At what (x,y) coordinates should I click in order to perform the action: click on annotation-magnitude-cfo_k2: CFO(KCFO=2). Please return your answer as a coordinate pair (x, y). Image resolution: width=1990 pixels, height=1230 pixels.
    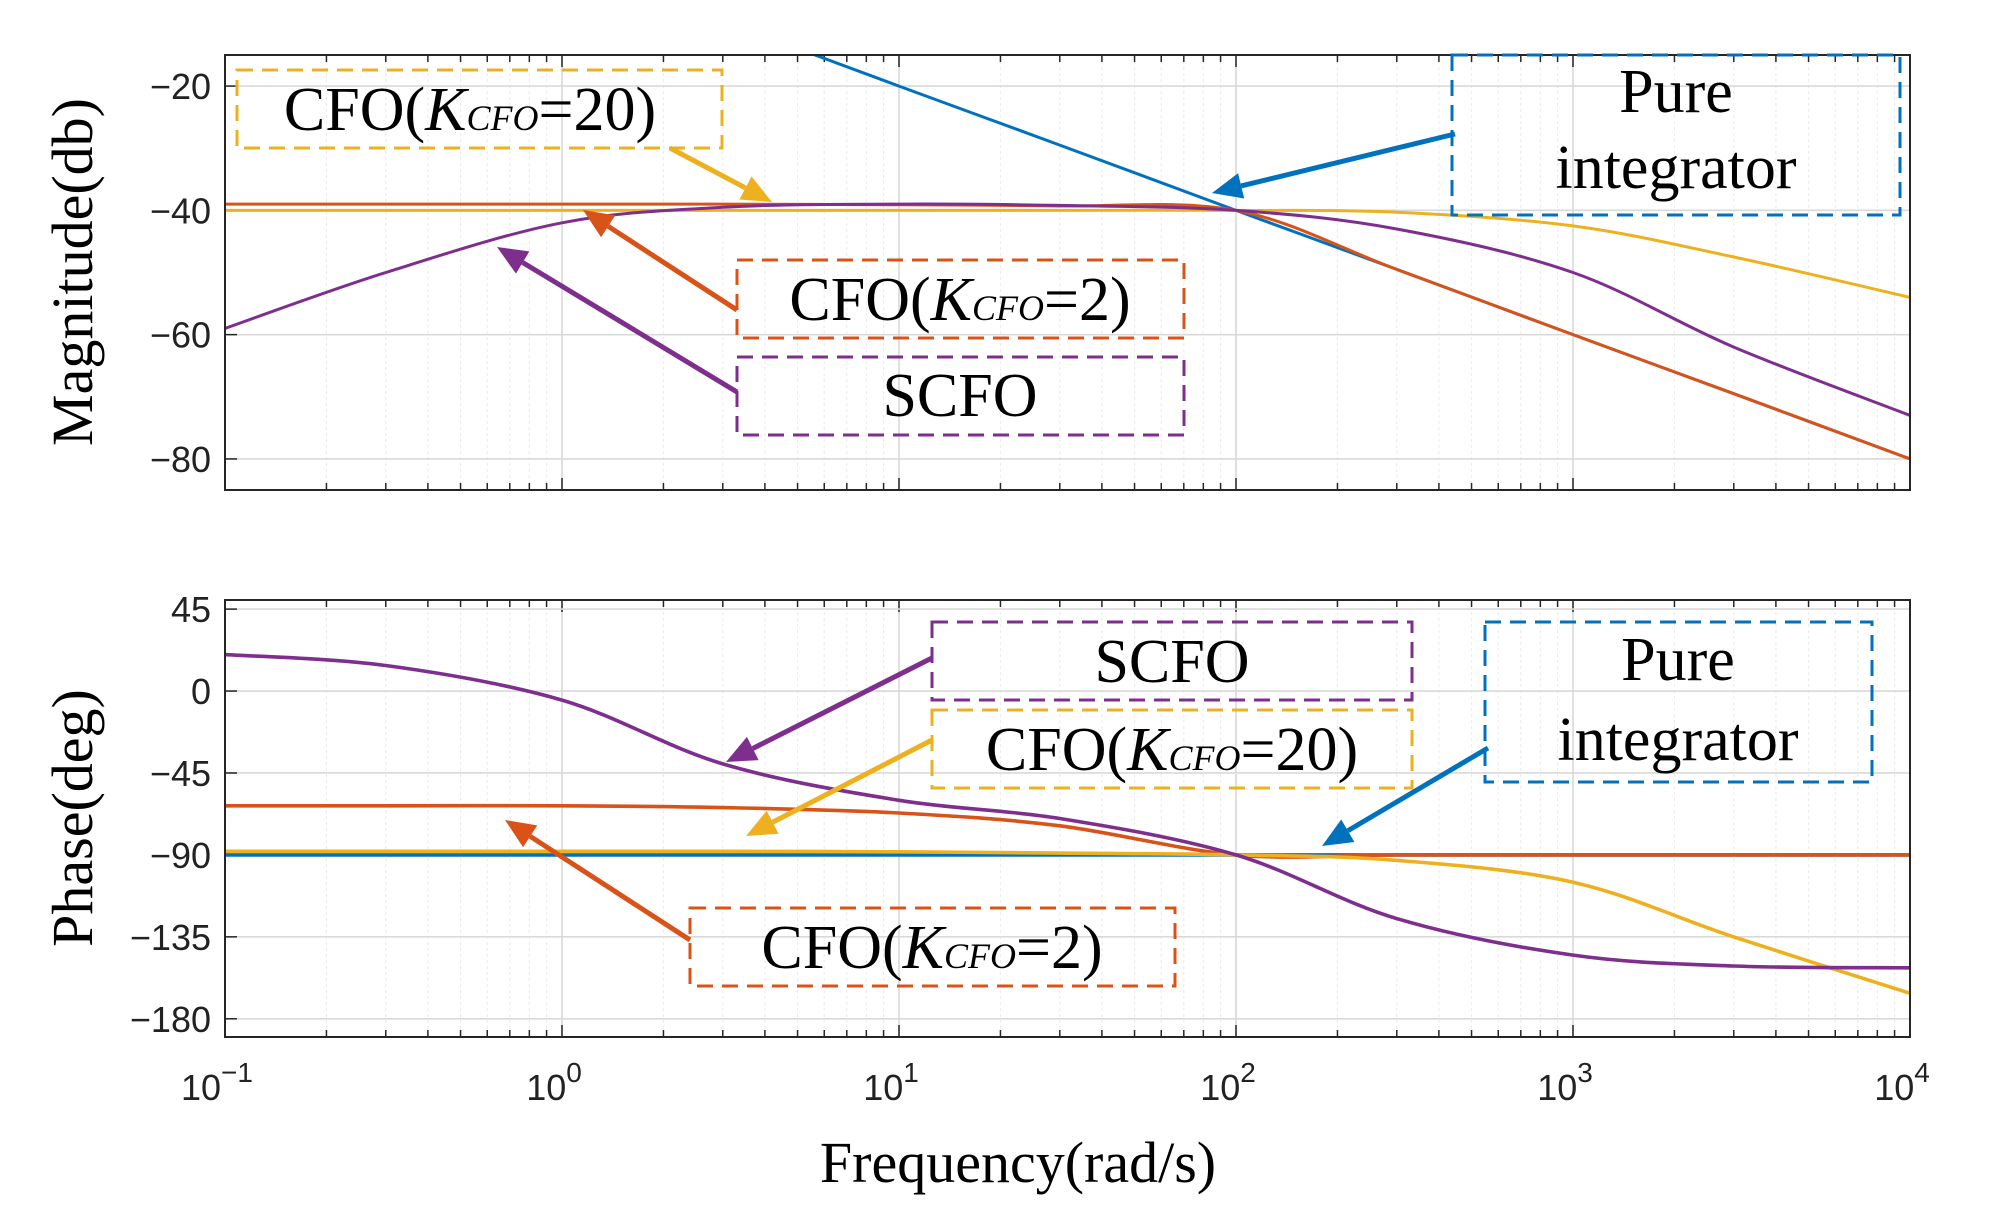
    Looking at the image, I should click on (884, 275).